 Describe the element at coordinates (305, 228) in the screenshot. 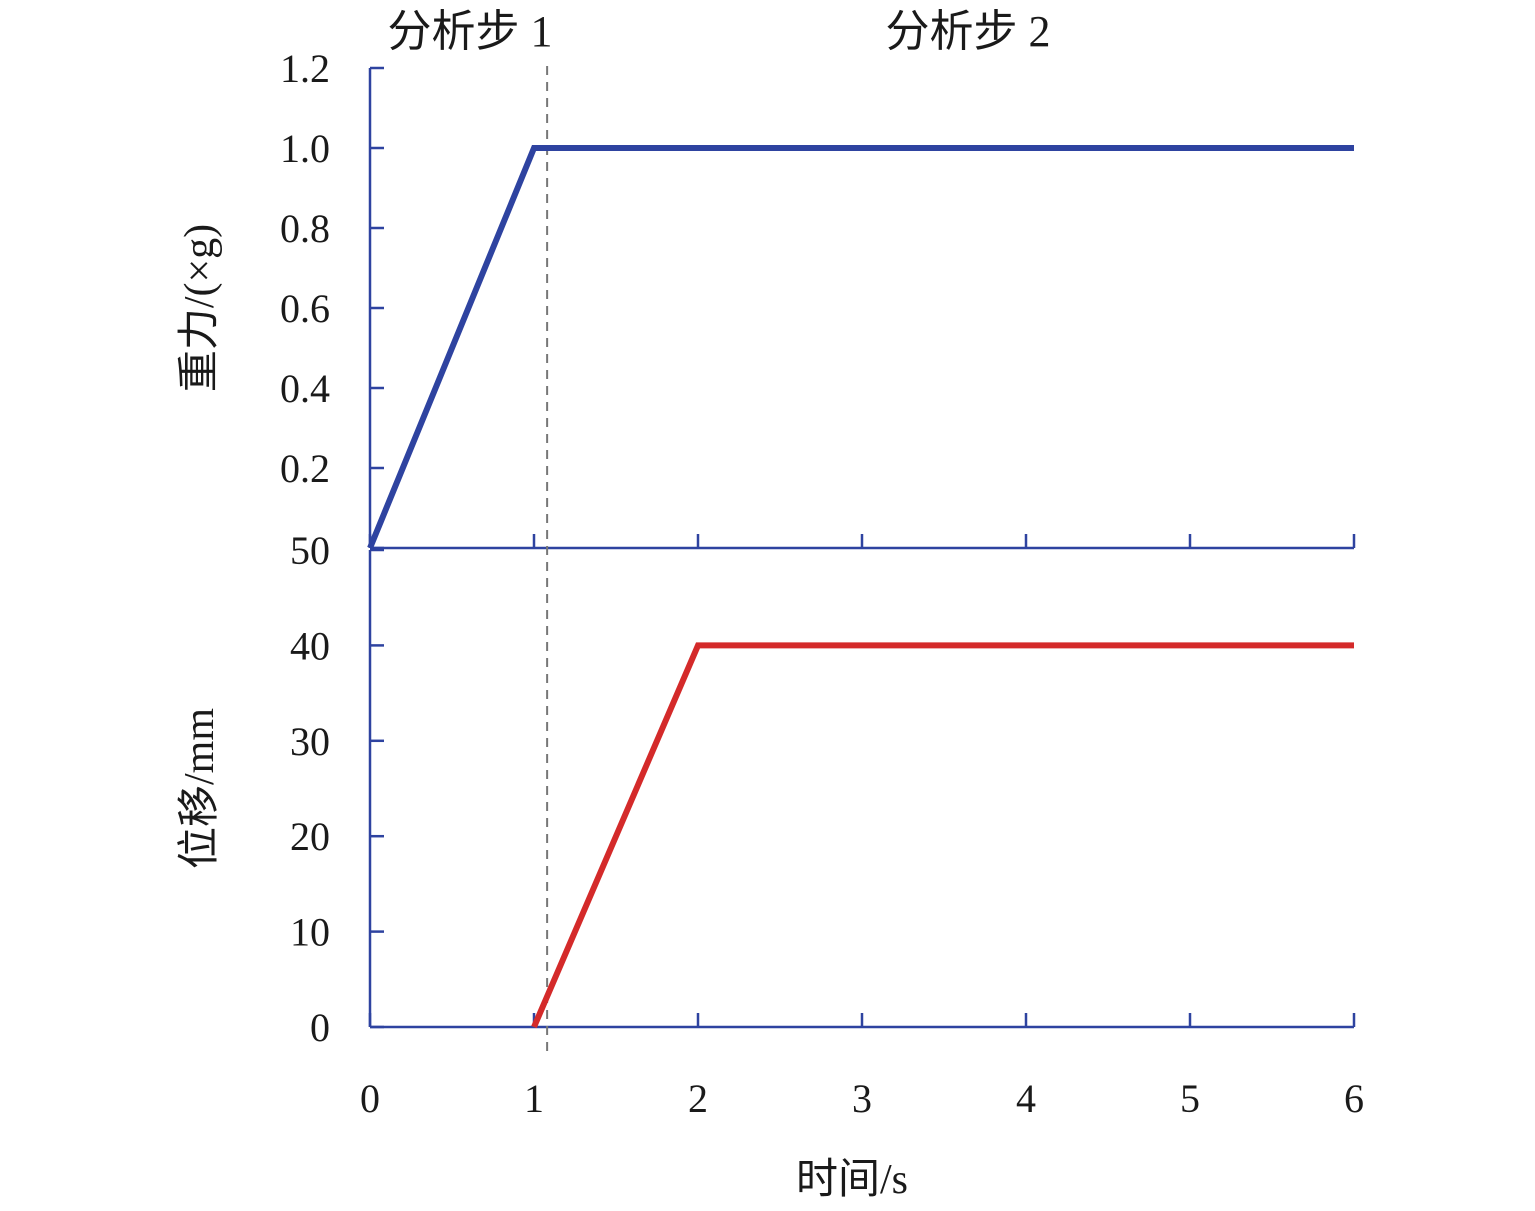

I see `y-tick-label: 0.8` at that location.